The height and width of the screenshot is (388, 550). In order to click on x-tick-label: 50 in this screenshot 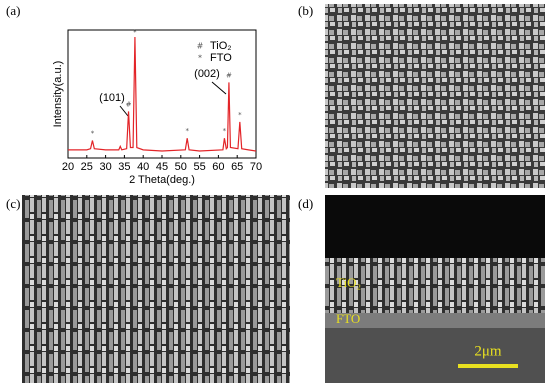, I will do `click(181, 167)`.